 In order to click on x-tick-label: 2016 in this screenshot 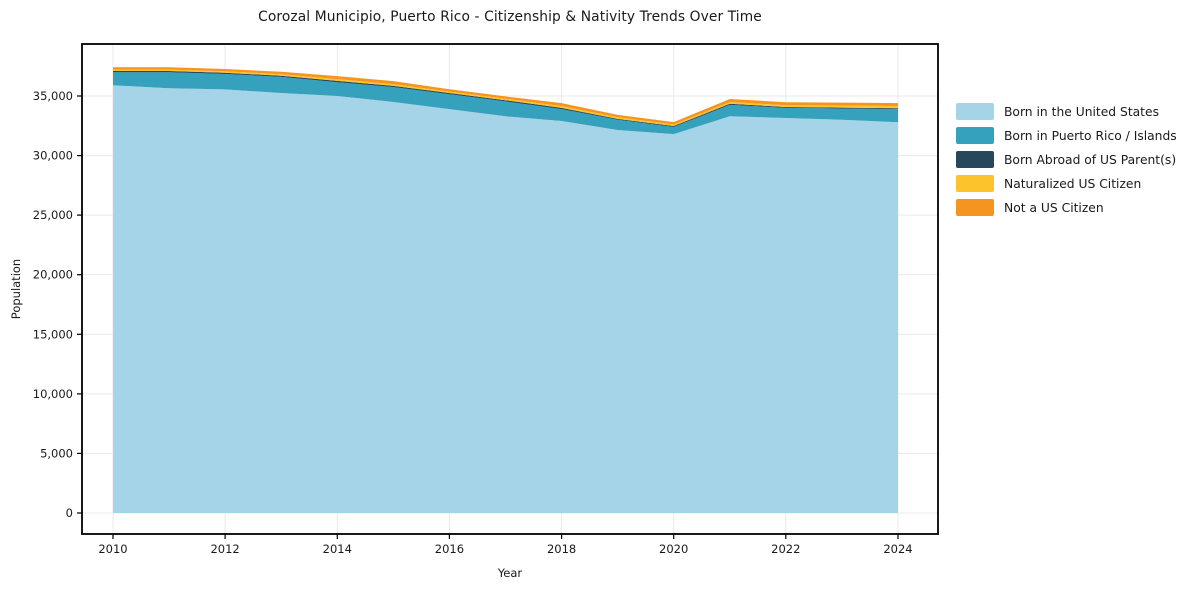, I will do `click(449, 549)`.